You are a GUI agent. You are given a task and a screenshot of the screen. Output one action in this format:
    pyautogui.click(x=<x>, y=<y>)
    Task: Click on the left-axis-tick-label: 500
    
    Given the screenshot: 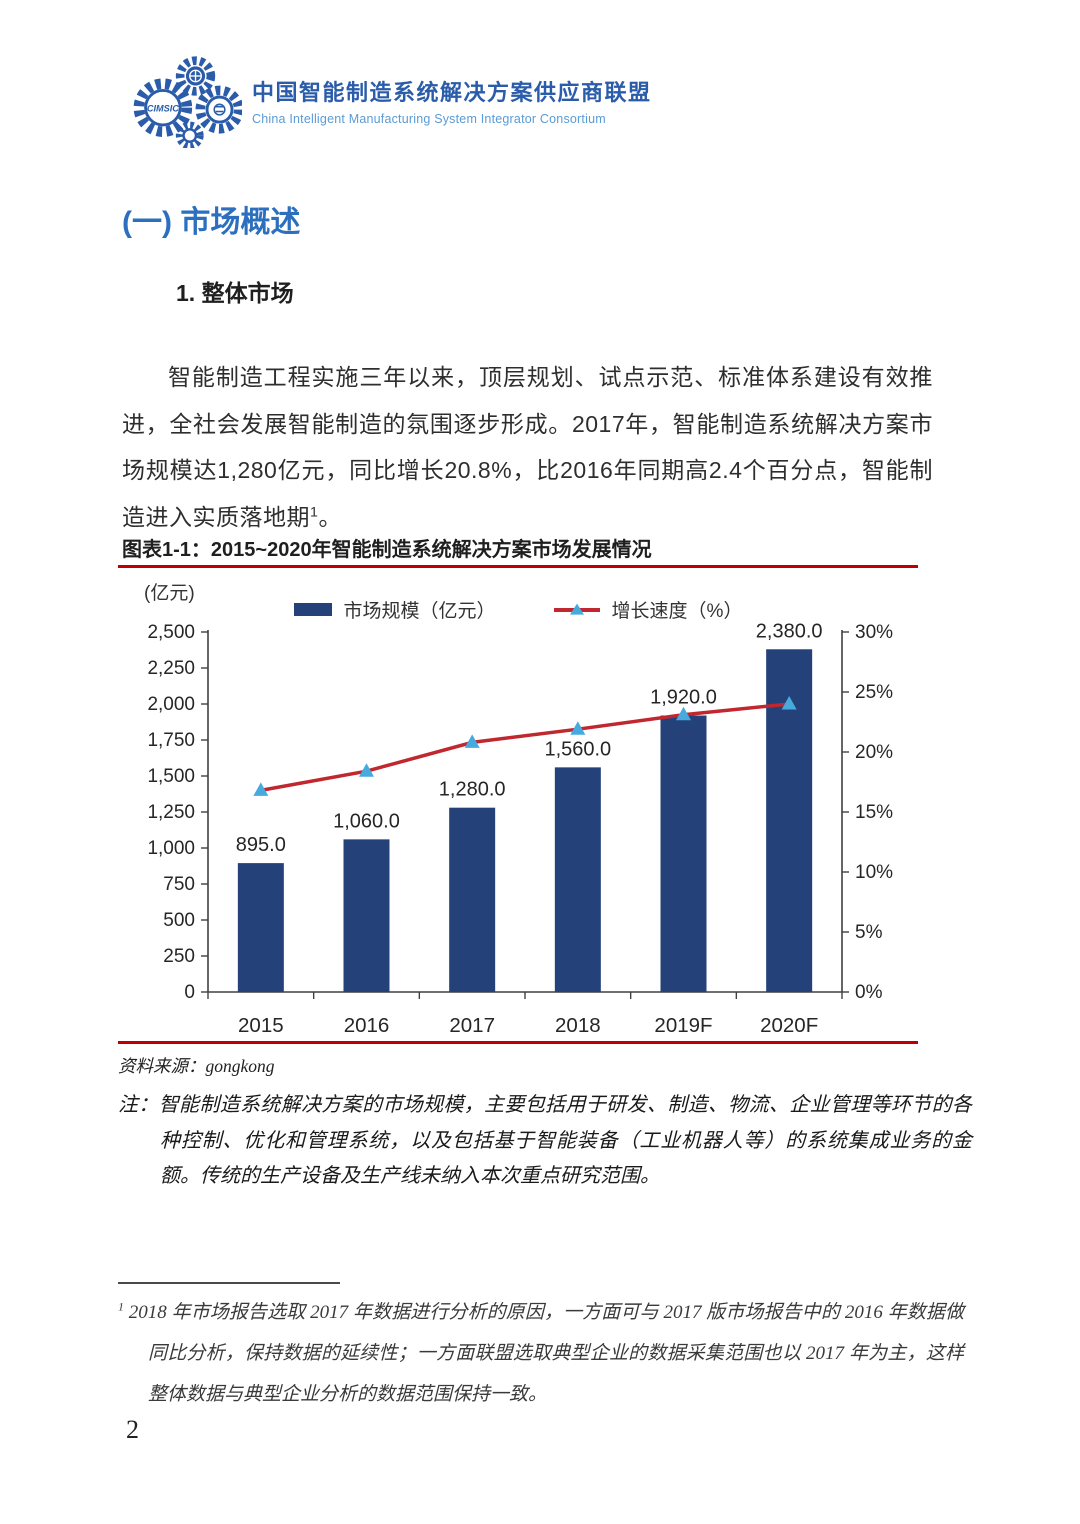 What is the action you would take?
    pyautogui.click(x=179, y=920)
    